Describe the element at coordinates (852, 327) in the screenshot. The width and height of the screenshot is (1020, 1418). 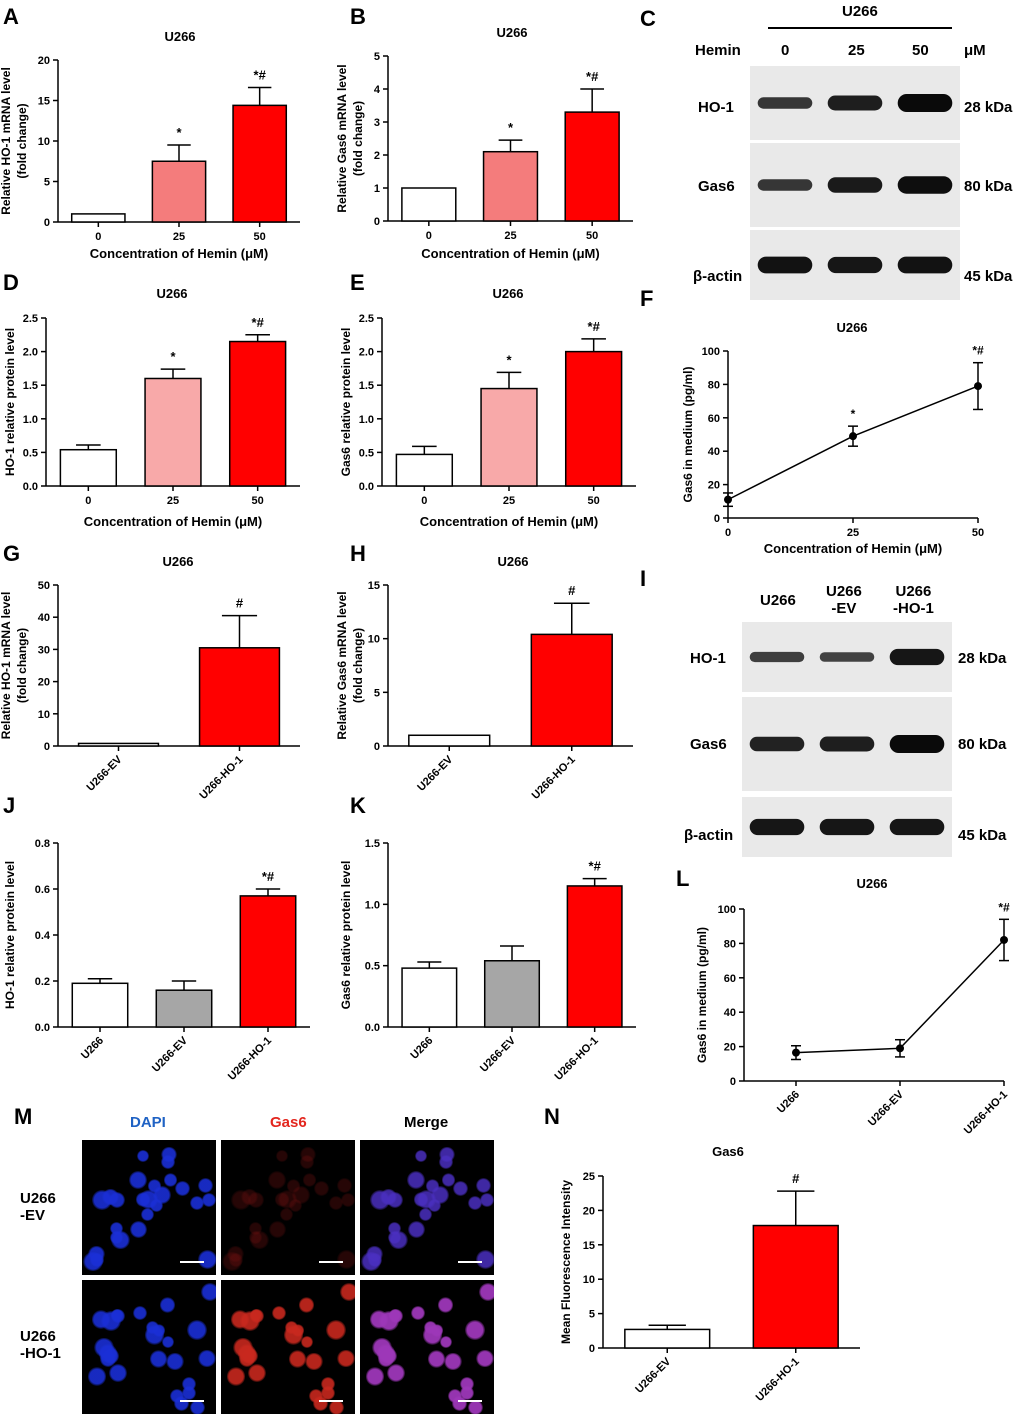
I see `chart-f-title: U266` at that location.